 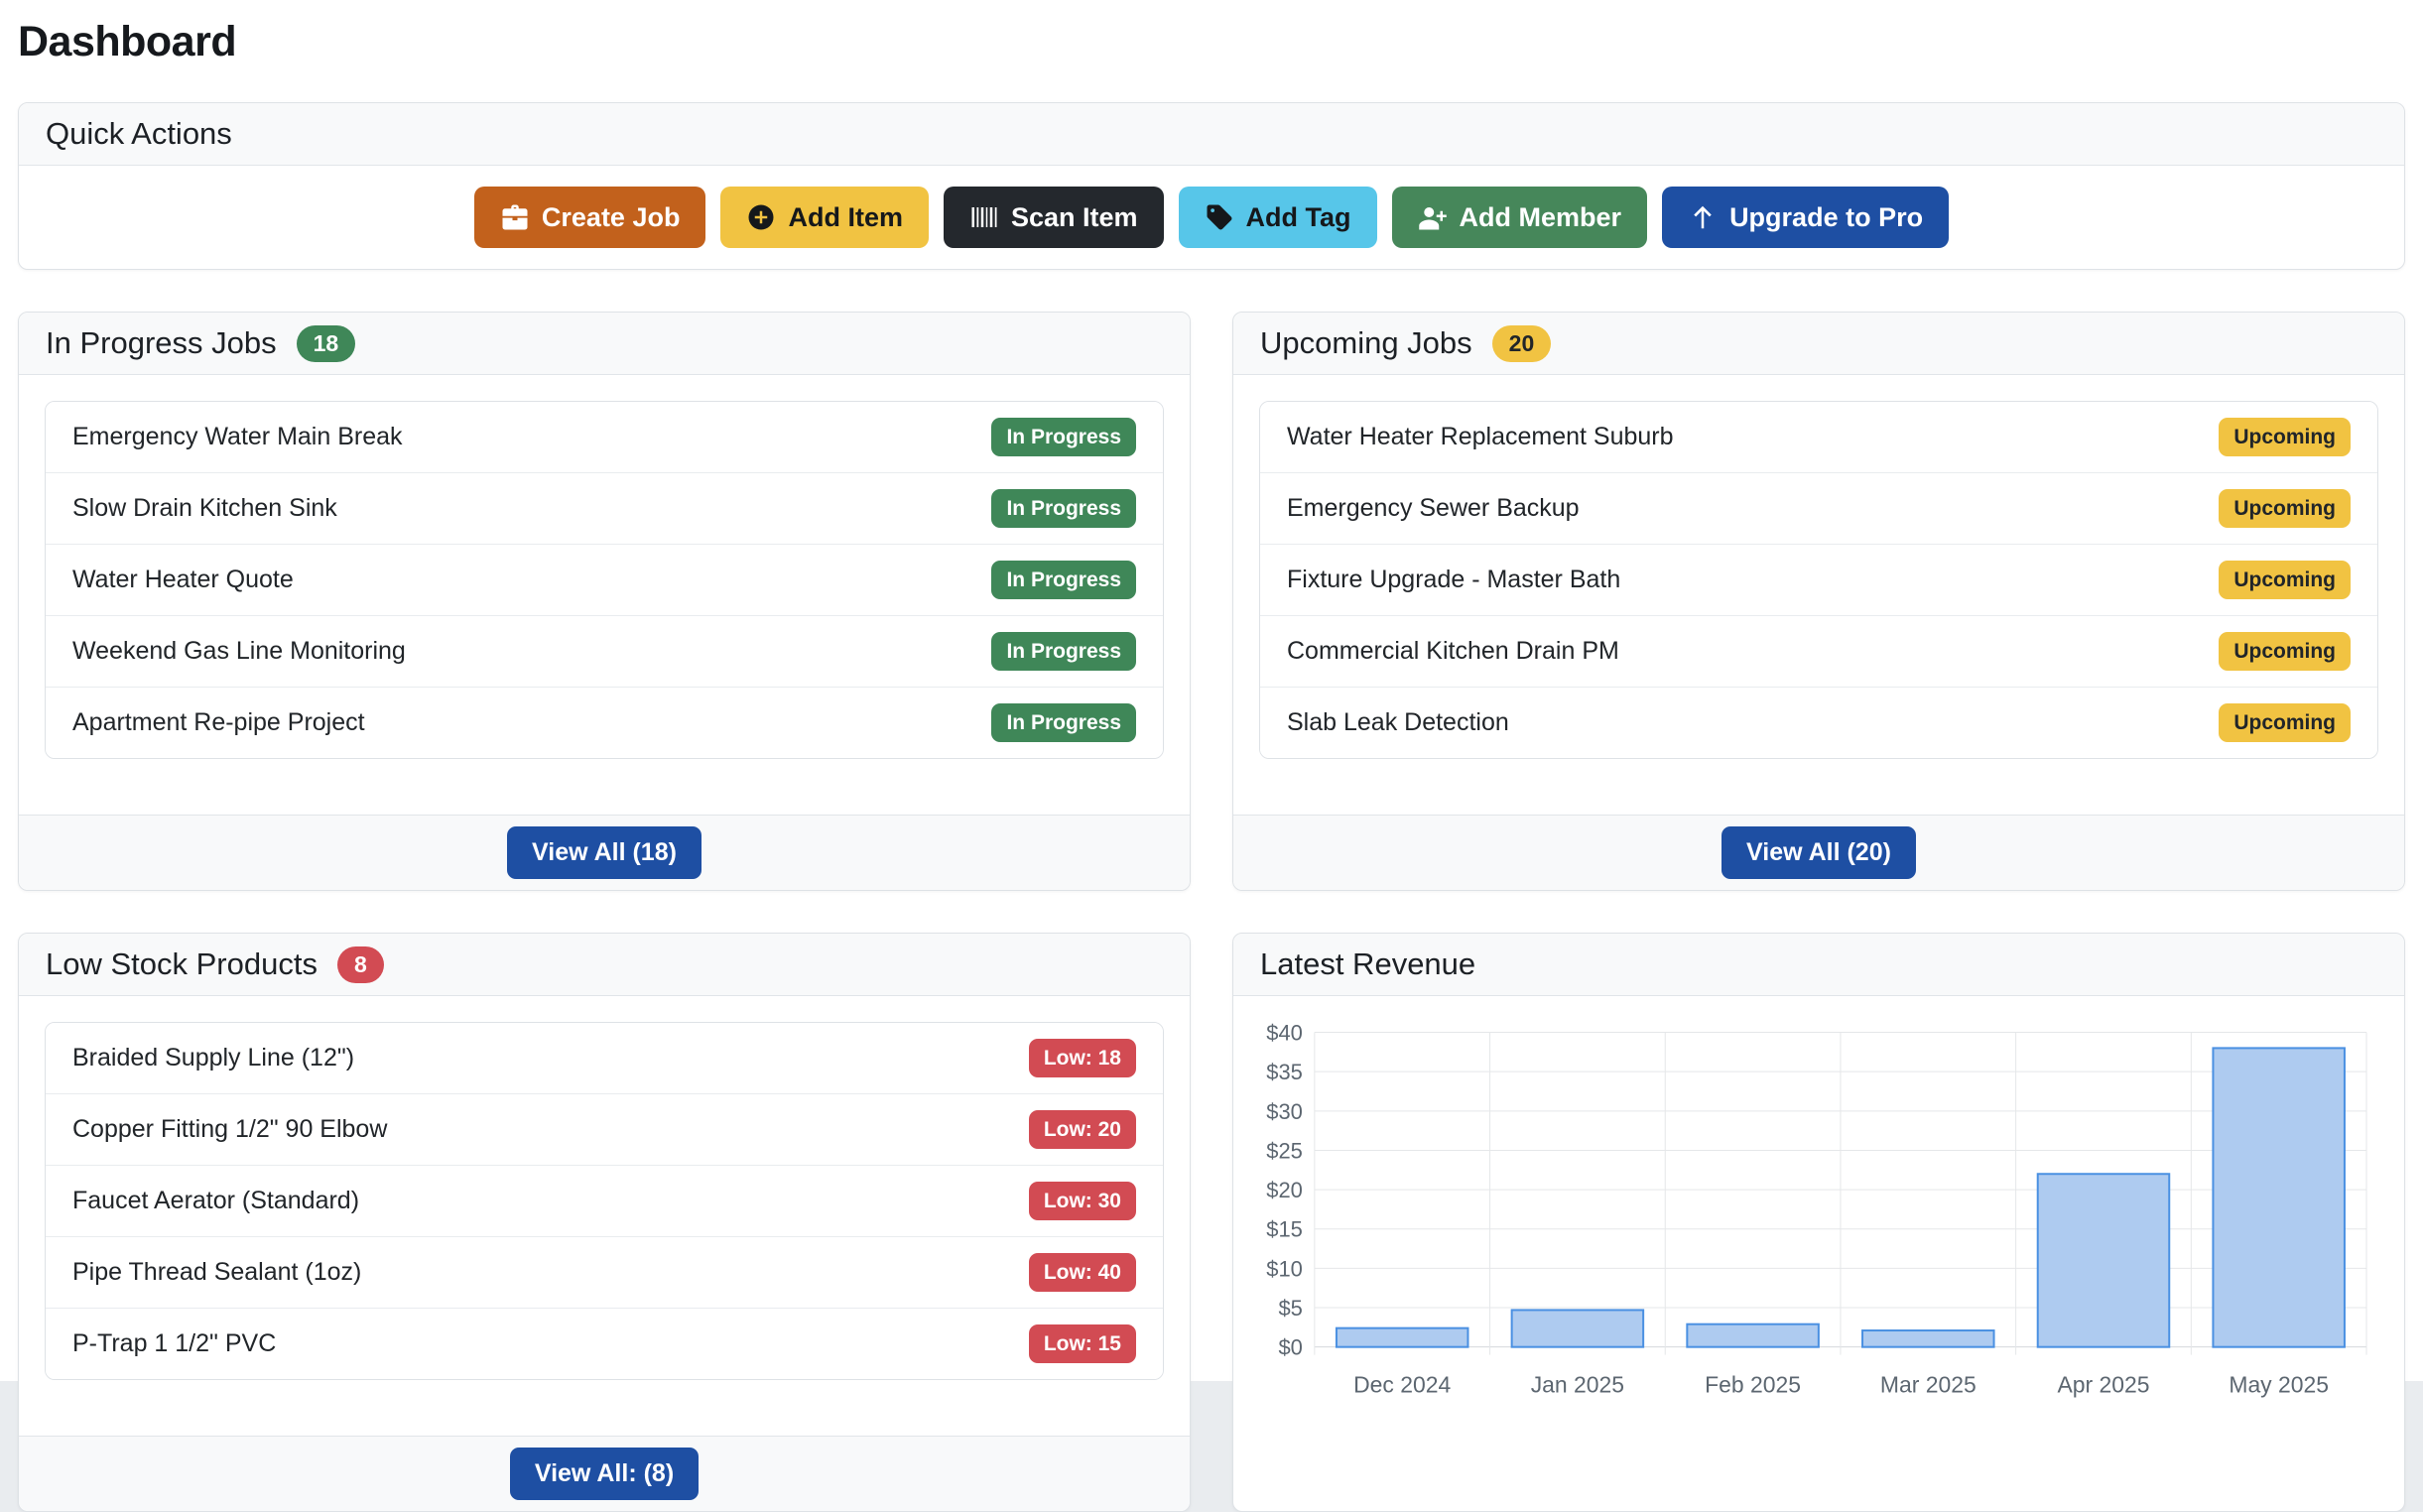 What do you see at coordinates (162, 342) in the screenshot?
I see `in-progress-jobs-title: In Progress Jobs` at bounding box center [162, 342].